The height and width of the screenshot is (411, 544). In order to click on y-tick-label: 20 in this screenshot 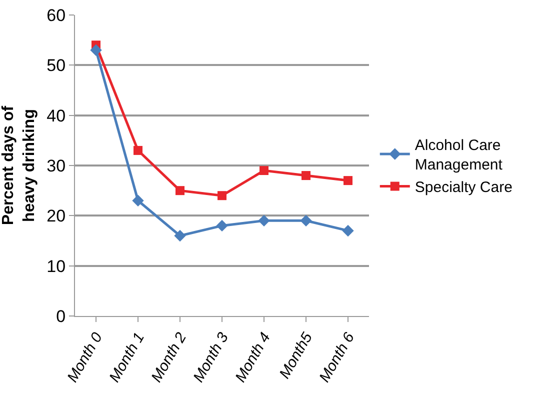, I will do `click(56, 216)`.